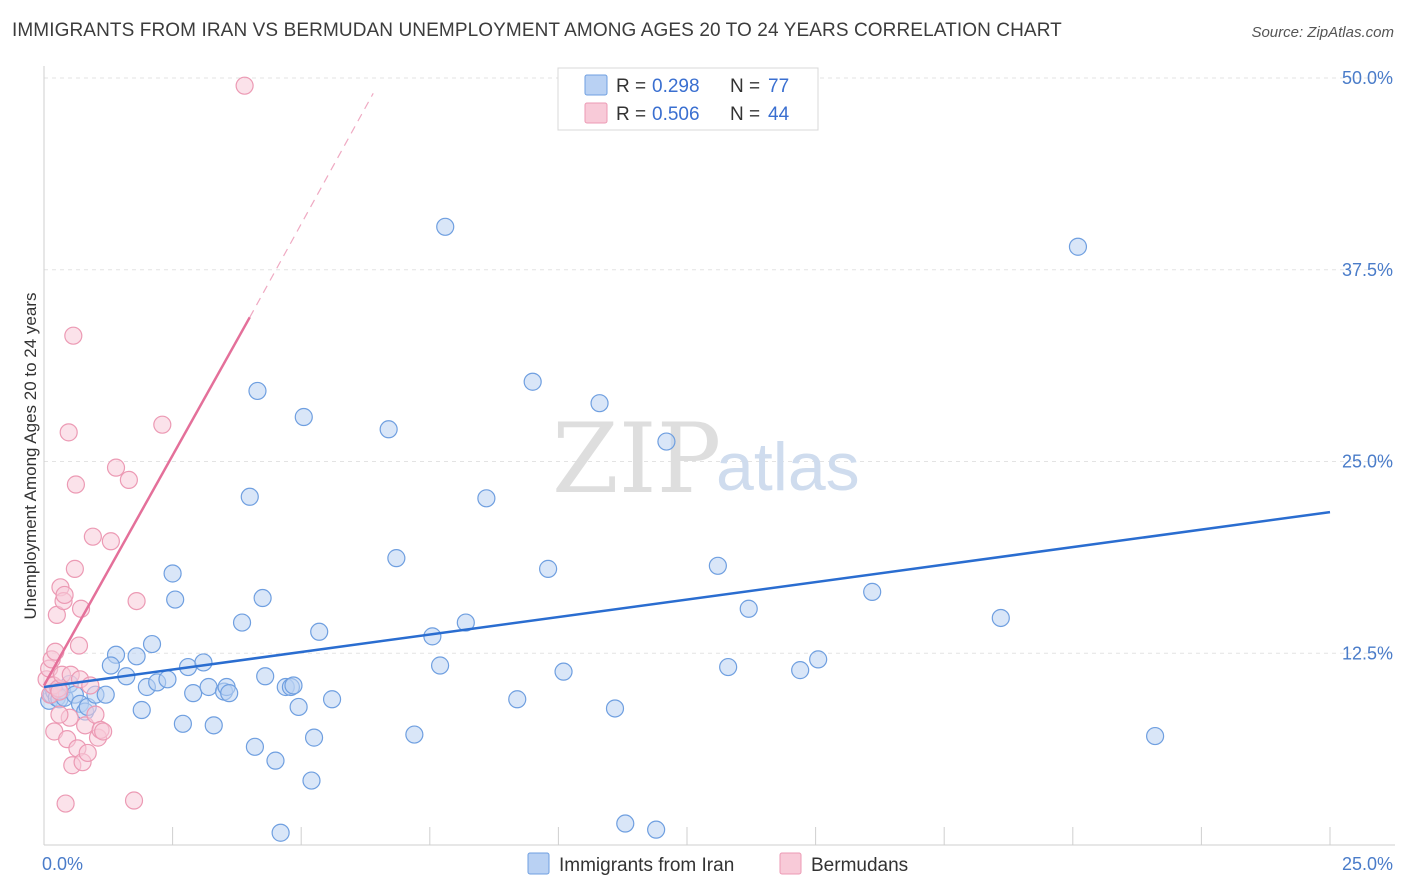 The height and width of the screenshot is (892, 1406). What do you see at coordinates (1367, 78) in the screenshot?
I see `y-tick-label: 50.0%` at bounding box center [1367, 78].